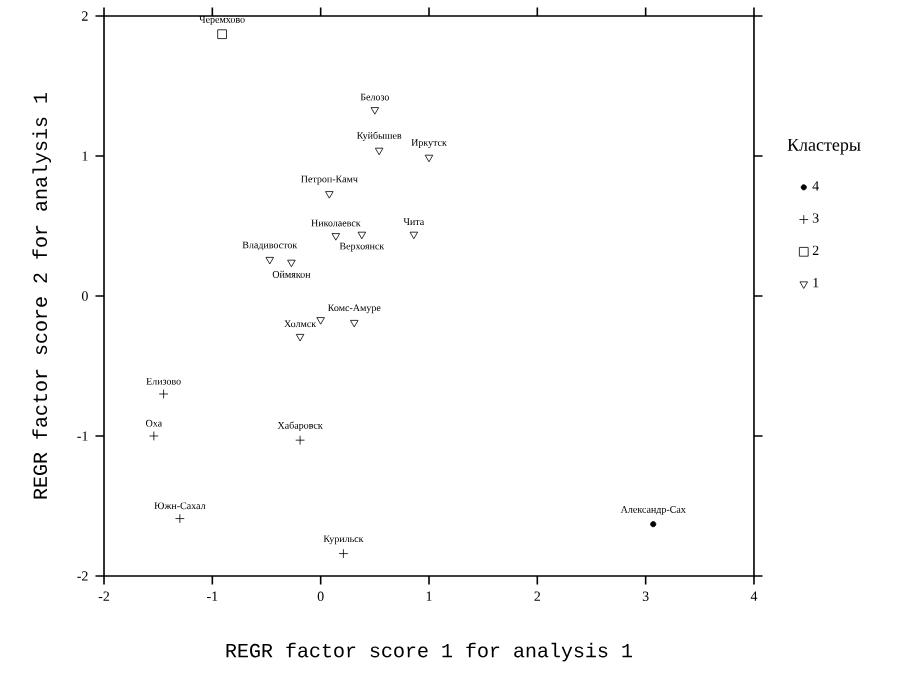 This screenshot has height=674, width=906. I want to click on legend-title: Кластеры, so click(824, 146).